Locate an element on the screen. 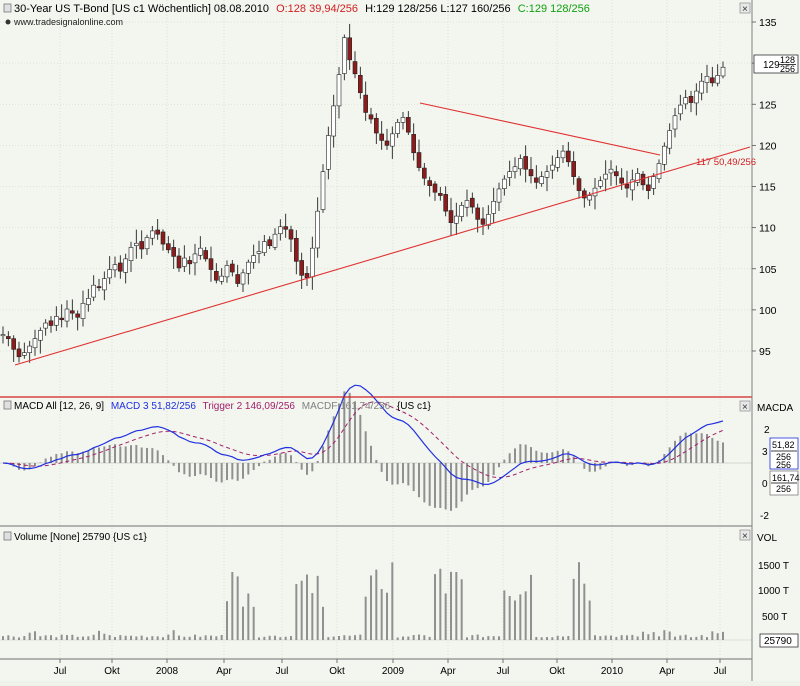 The image size is (800, 686). macd-legend-swatch is located at coordinates (7, 405).